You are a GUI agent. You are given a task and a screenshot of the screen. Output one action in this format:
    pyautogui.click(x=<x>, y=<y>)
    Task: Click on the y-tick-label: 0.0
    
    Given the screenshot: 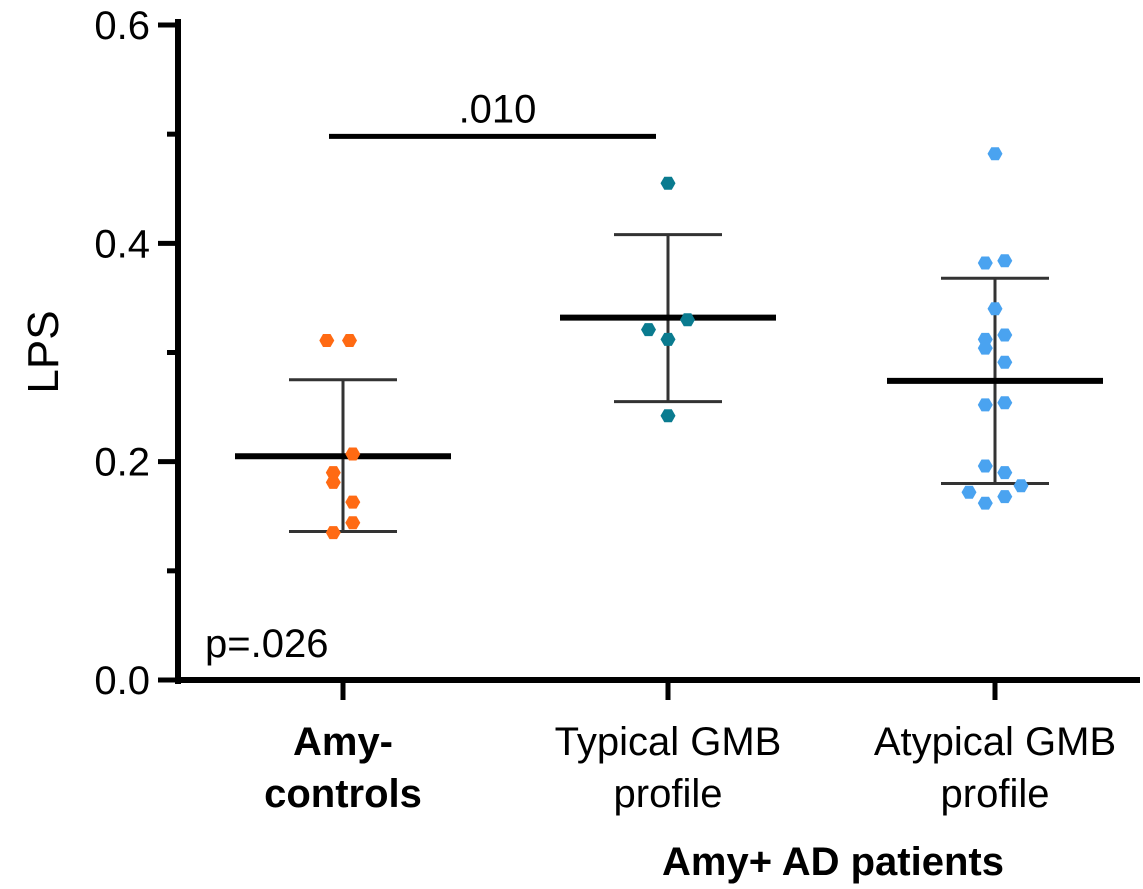 What is the action you would take?
    pyautogui.click(x=122, y=681)
    